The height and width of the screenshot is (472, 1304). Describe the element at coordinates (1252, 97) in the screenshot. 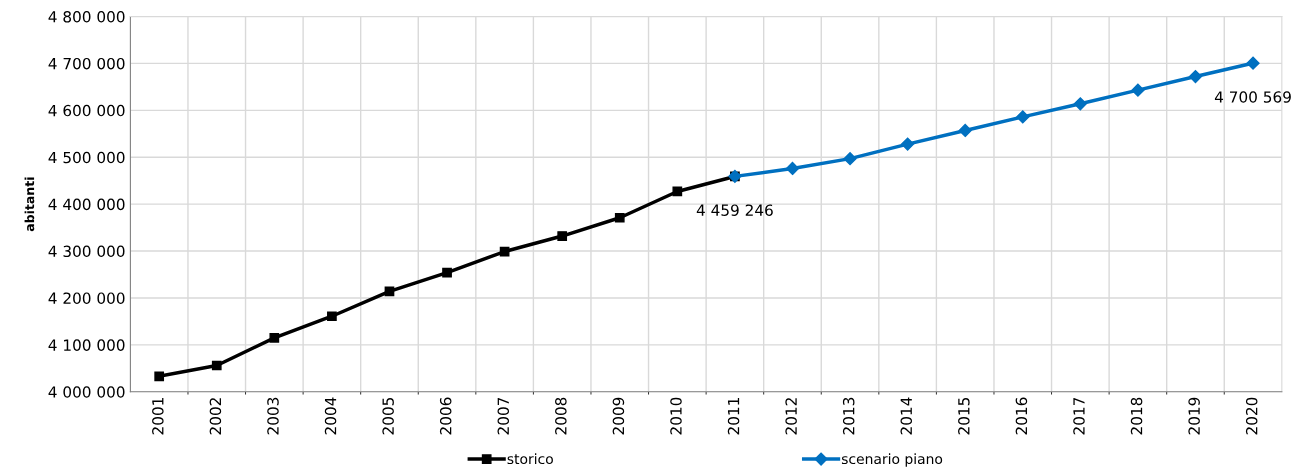

I see `data-label: 4 700 569` at that location.